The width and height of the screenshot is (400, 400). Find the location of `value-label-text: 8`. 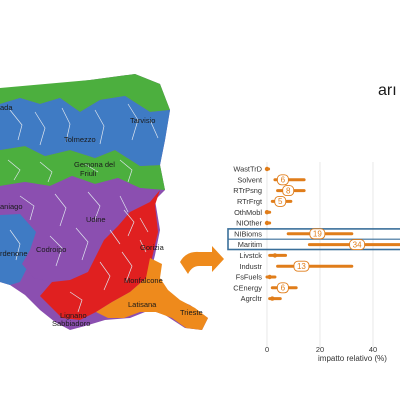

value-label-text: 8 is located at coordinates (288, 190).